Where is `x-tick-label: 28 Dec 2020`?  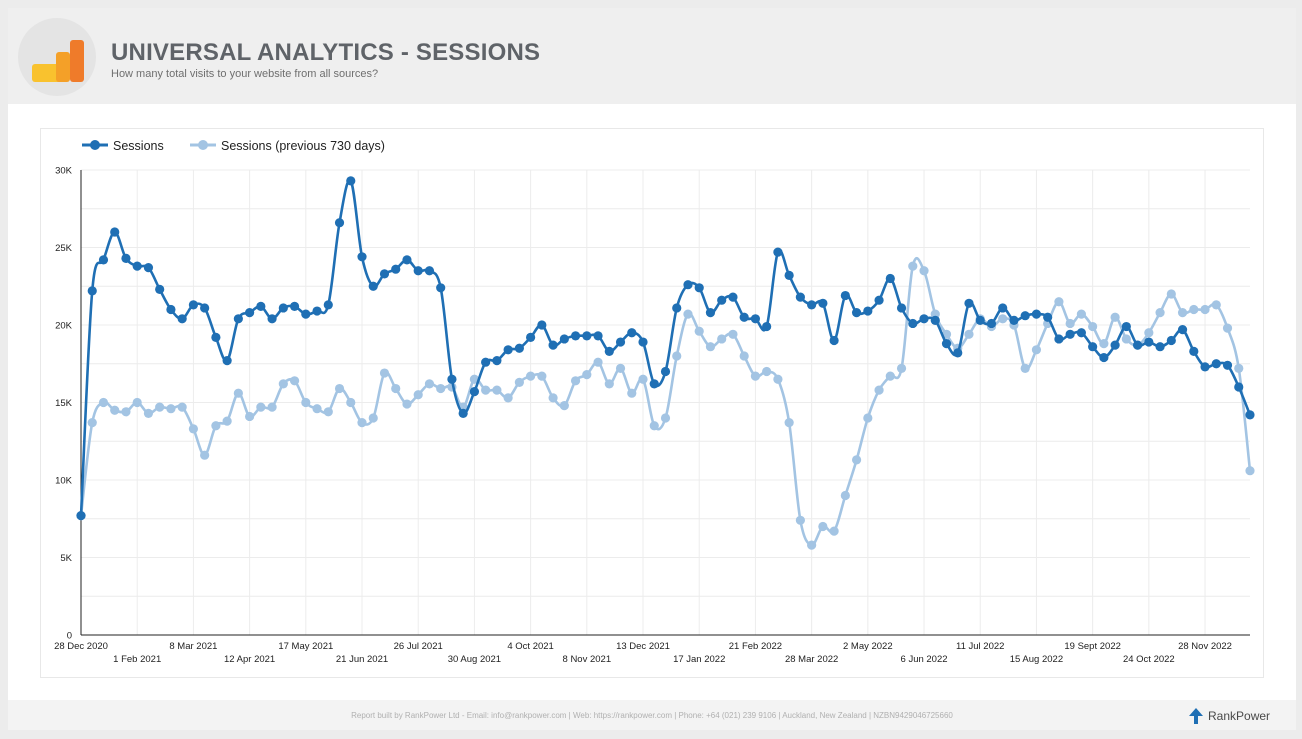 x-tick-label: 28 Dec 2020 is located at coordinates (81, 646).